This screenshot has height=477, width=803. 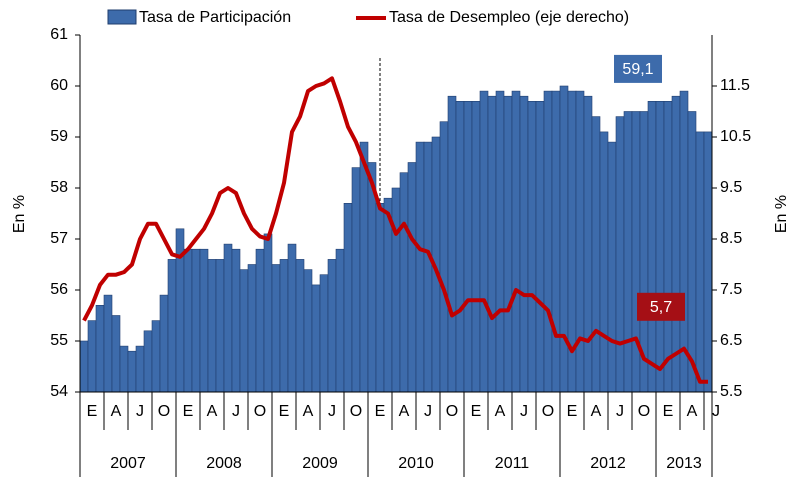 I want to click on y-axis-label: En %, so click(x=19, y=214).